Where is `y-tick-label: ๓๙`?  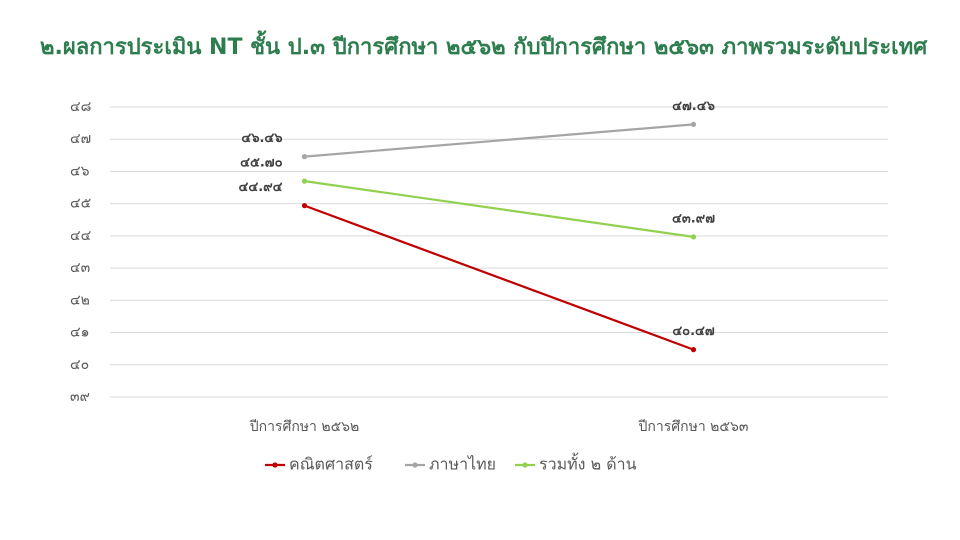 y-tick-label: ๓๙ is located at coordinates (80, 397).